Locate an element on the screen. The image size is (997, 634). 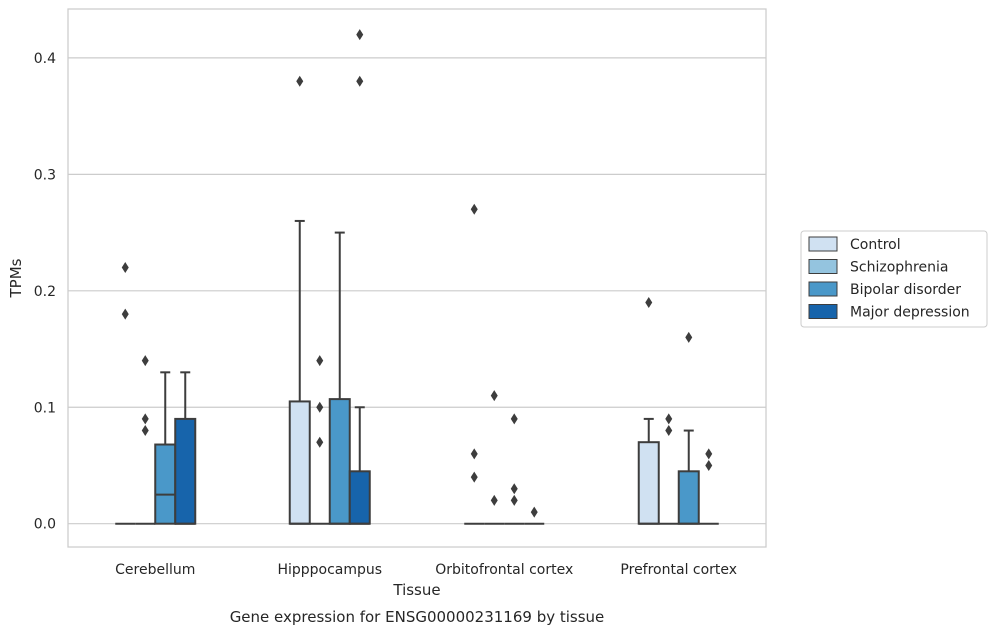
y-tick-label: 0.3 is located at coordinates (45, 175).